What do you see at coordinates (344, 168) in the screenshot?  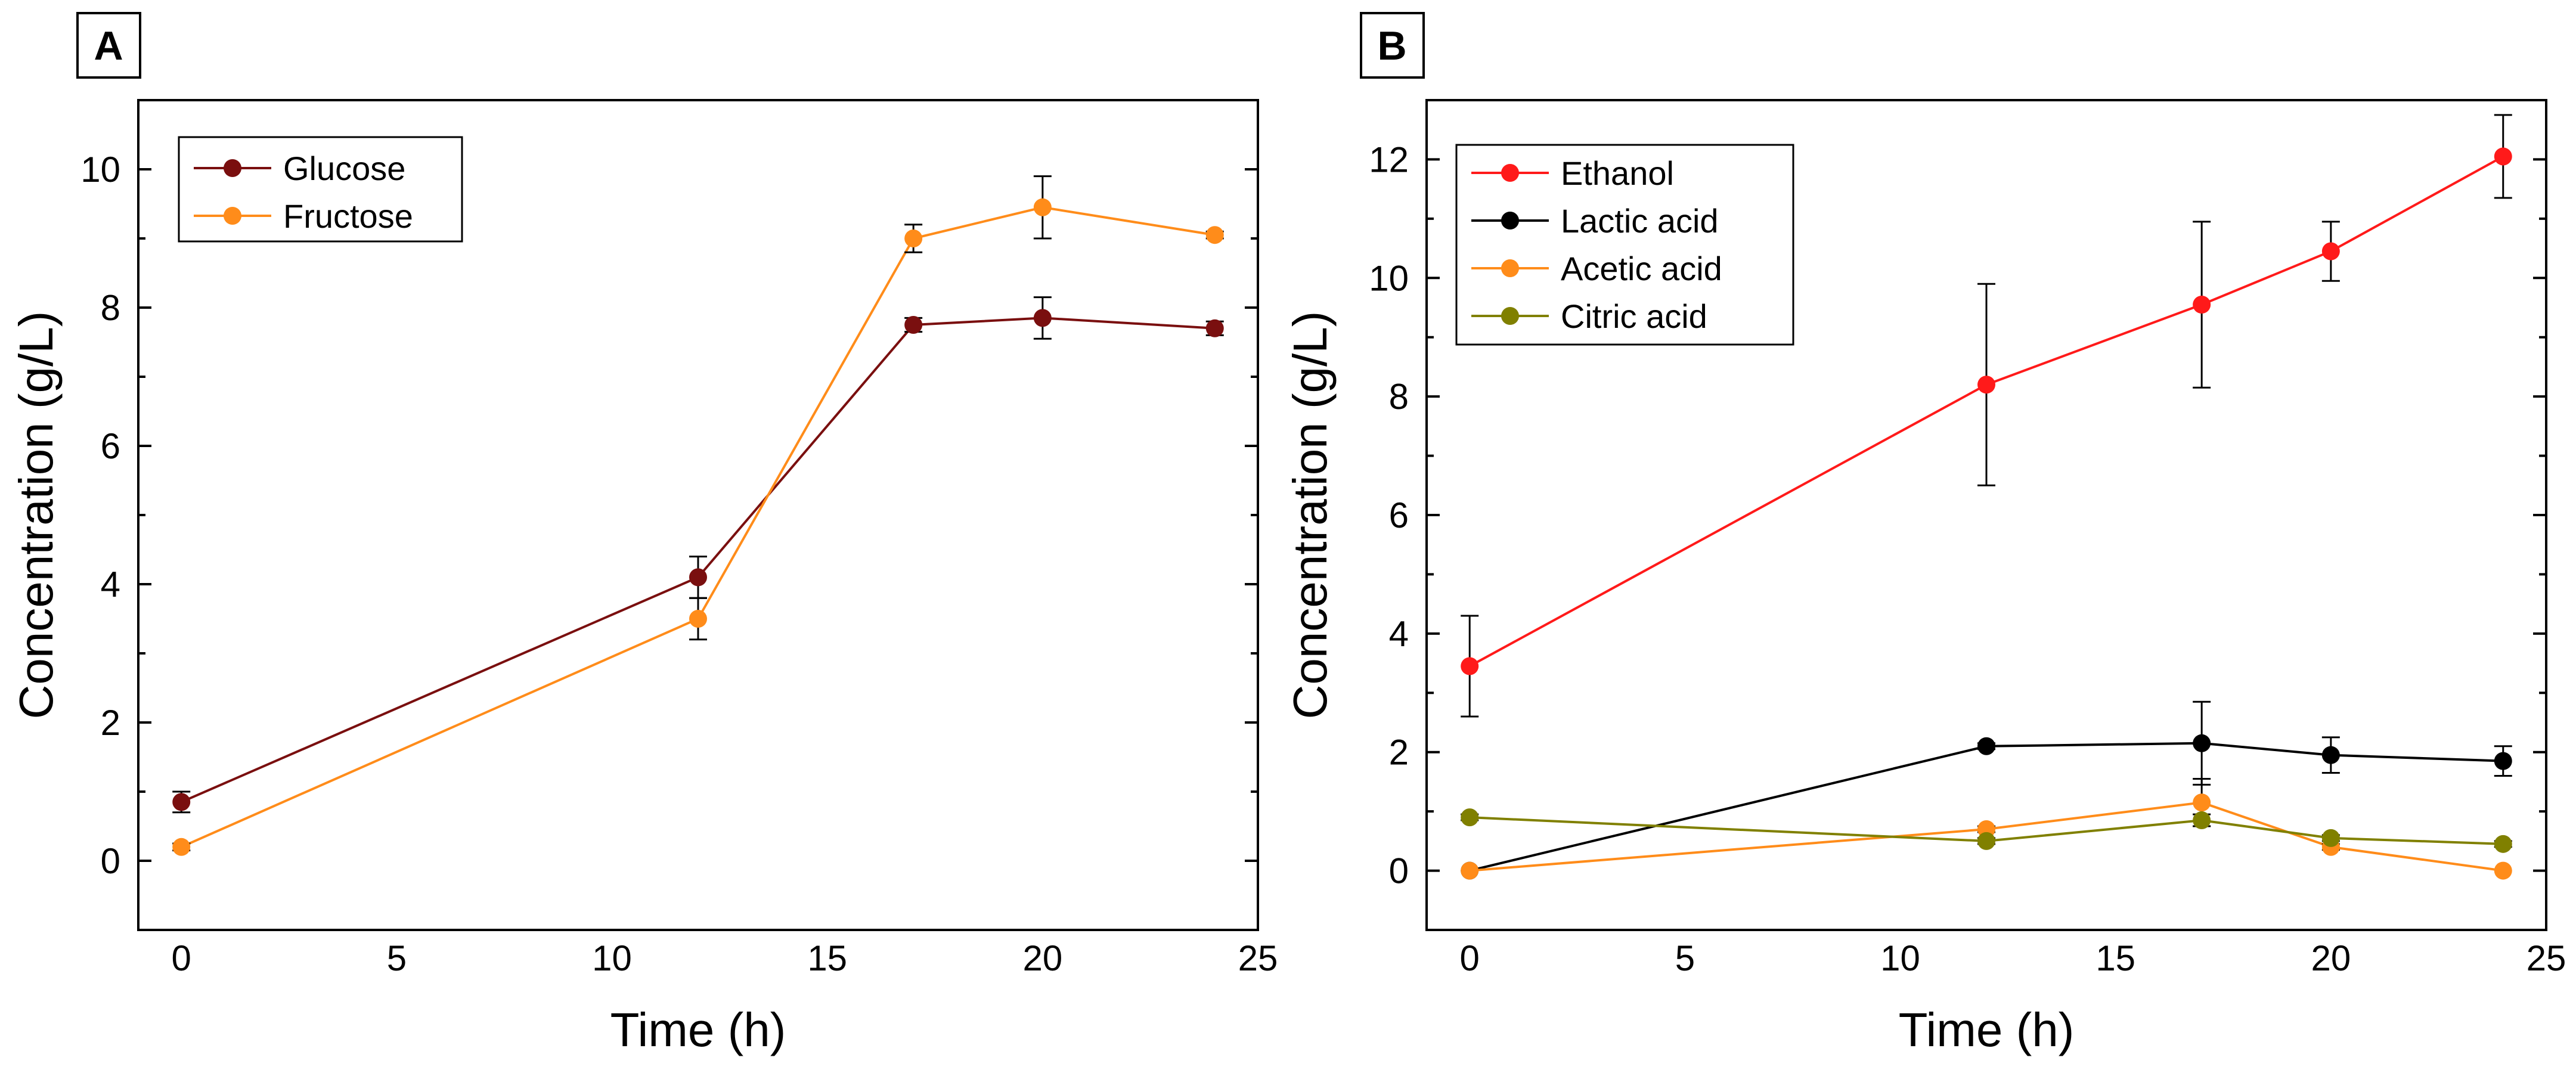 I see `legend-label: Glucose` at bounding box center [344, 168].